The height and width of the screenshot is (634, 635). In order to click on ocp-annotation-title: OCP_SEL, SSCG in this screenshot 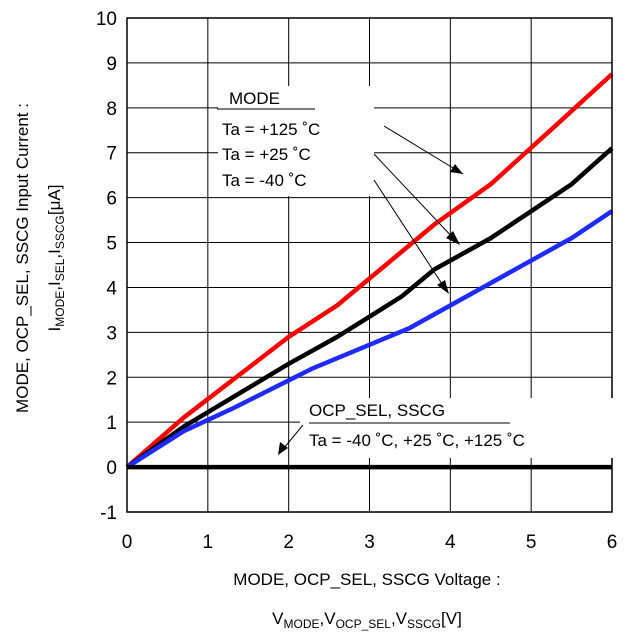, I will do `click(377, 410)`.